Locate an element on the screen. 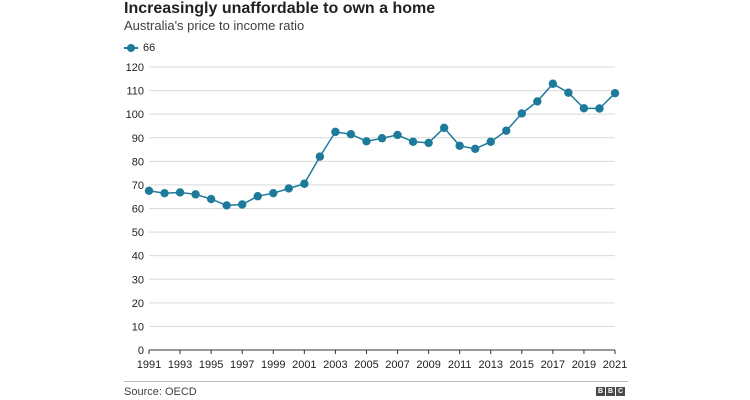 The width and height of the screenshot is (750, 400). y-tick-label: 110 is located at coordinates (135, 92).